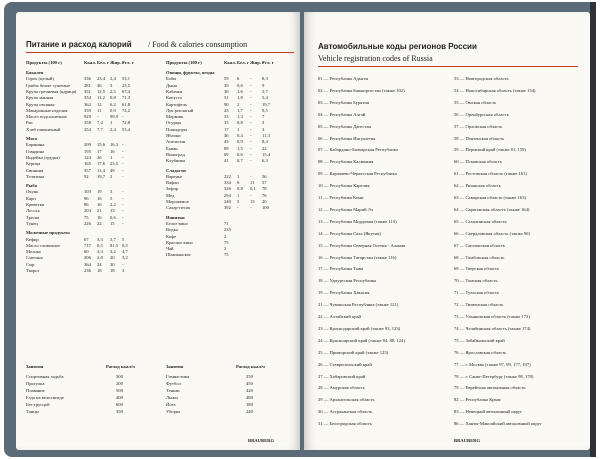  What do you see at coordinates (263, 117) in the screenshot?
I see `cell: 7` at bounding box center [263, 117].